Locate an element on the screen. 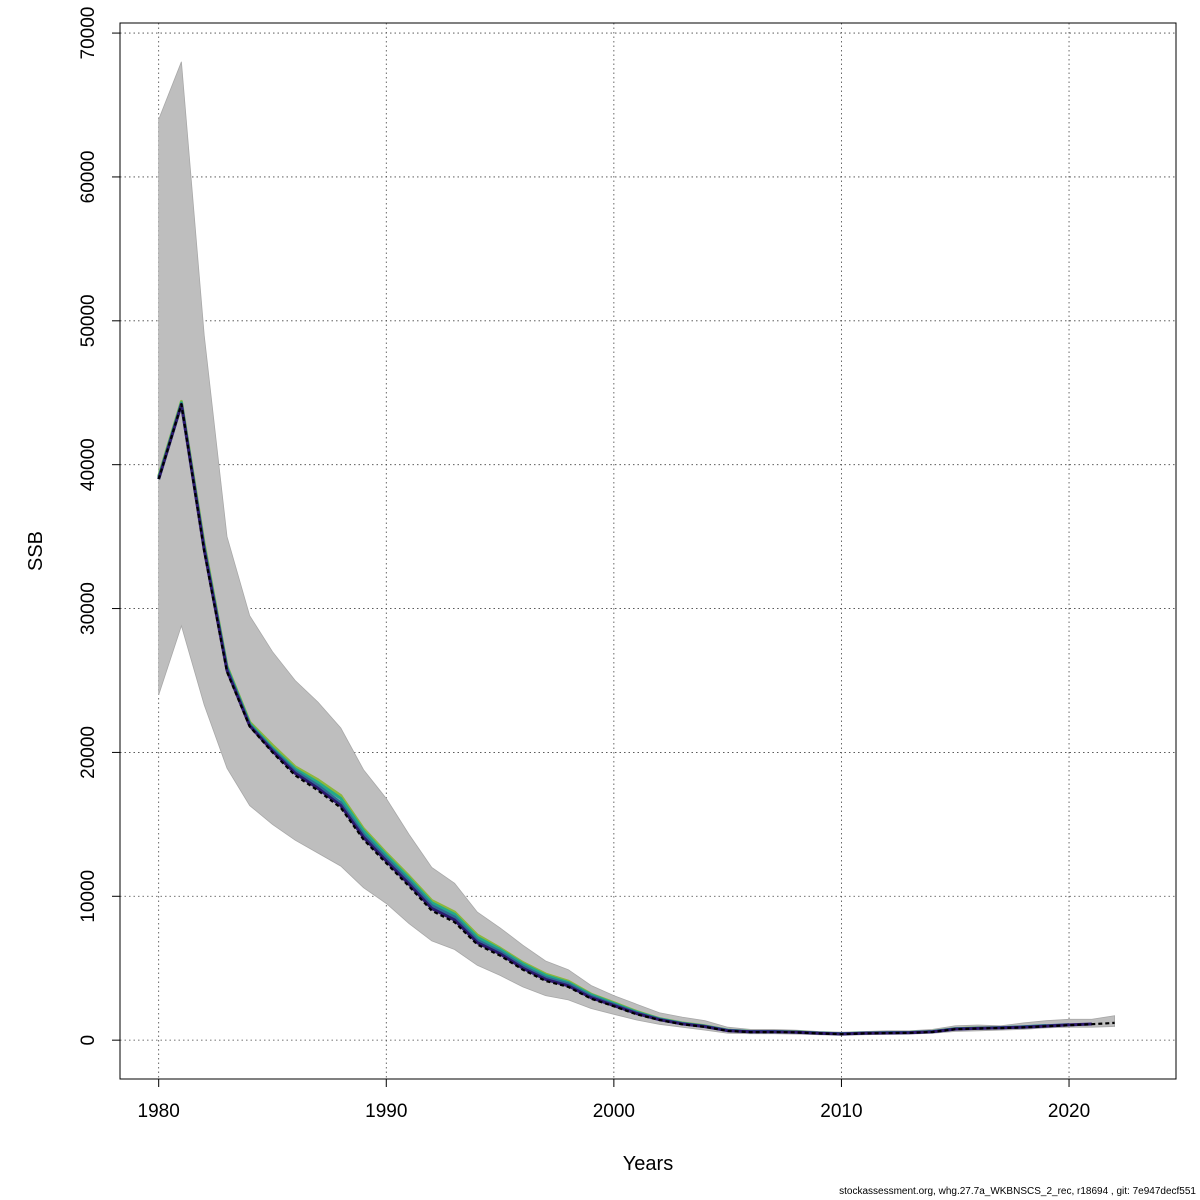 This screenshot has height=1200, width=1200. y-tick-label: 50000 is located at coordinates (88, 320).